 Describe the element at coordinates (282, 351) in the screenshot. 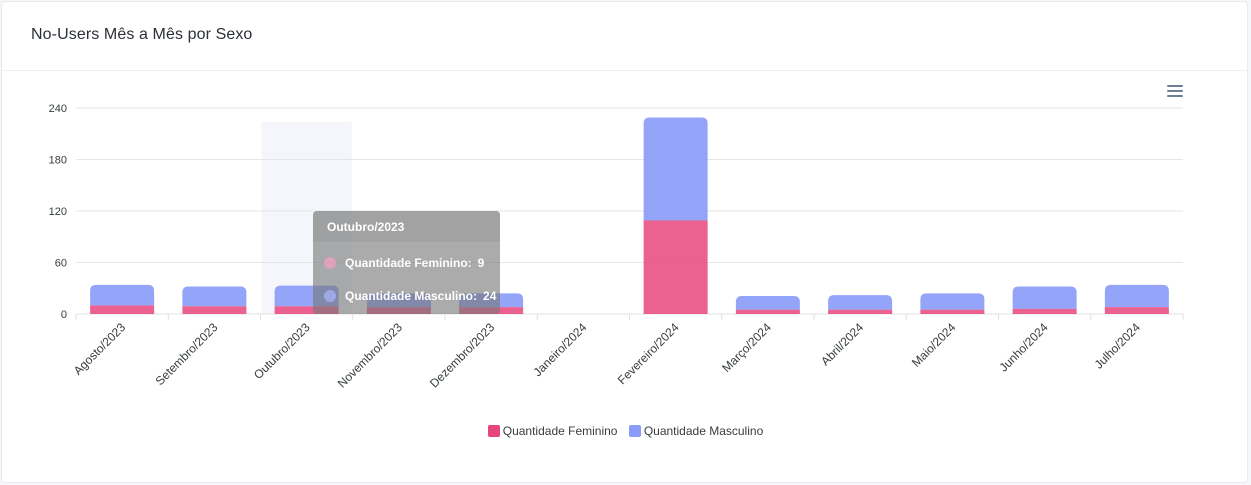

I see `x-tick-label: Outubro/2023` at that location.